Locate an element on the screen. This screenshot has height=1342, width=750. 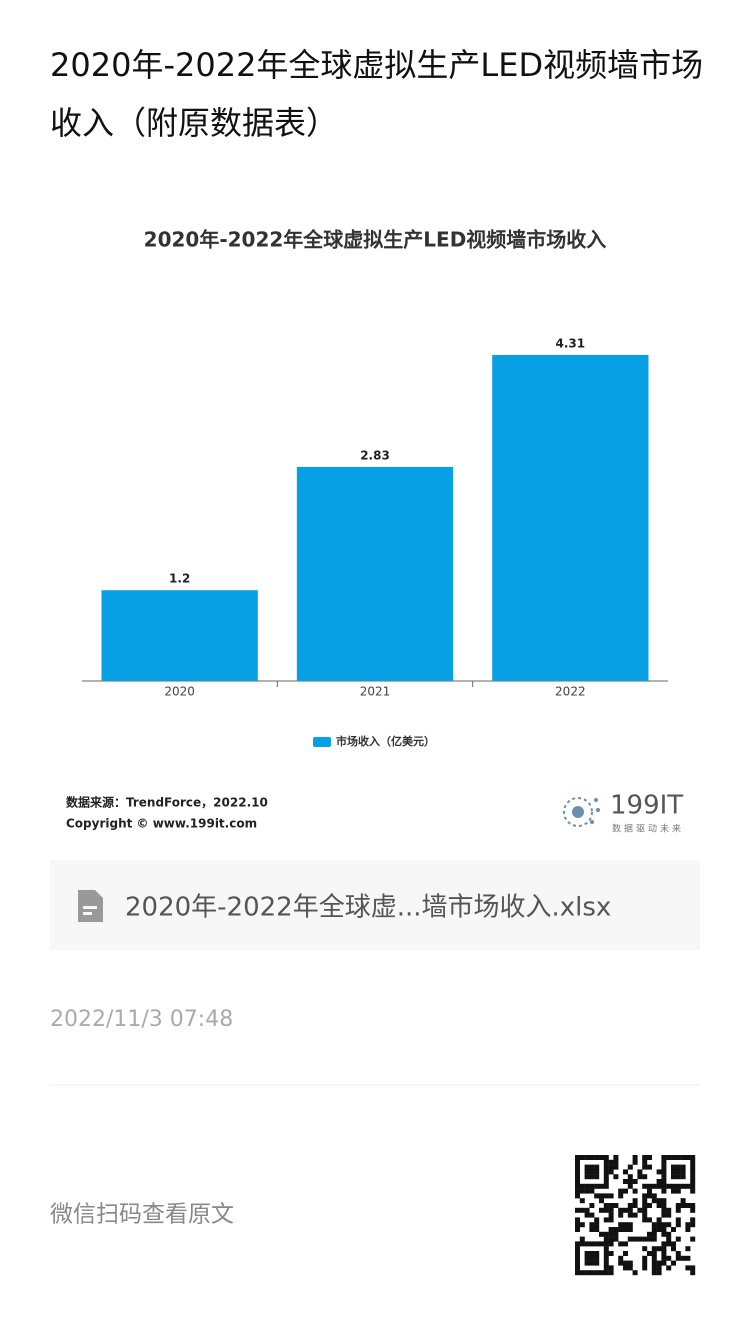
post-date: 2022/11/3 07:48 is located at coordinates (141, 1019).